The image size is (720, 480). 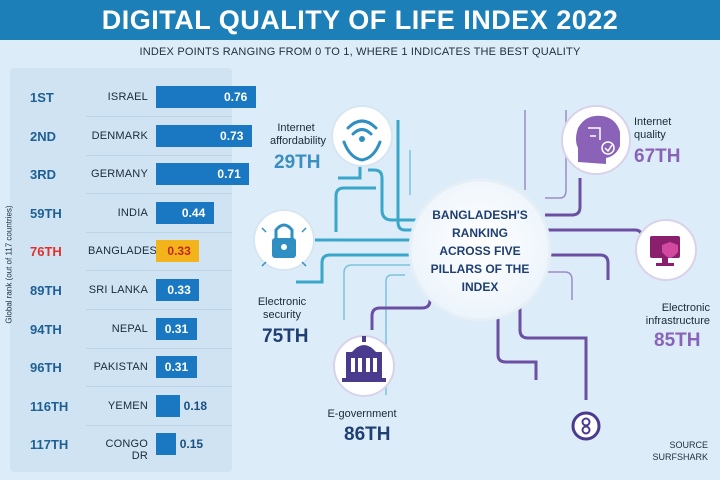 I want to click on pillar-egov-label: E-government, so click(x=362, y=414).